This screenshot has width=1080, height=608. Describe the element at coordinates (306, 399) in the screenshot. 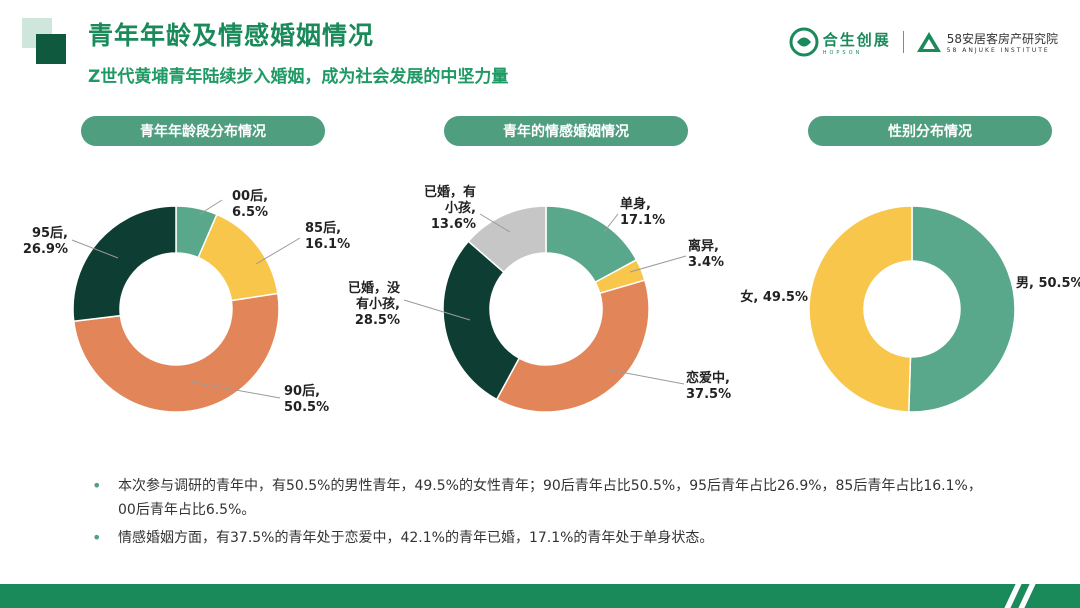

I see `data-label: 90后, 50.5%` at that location.